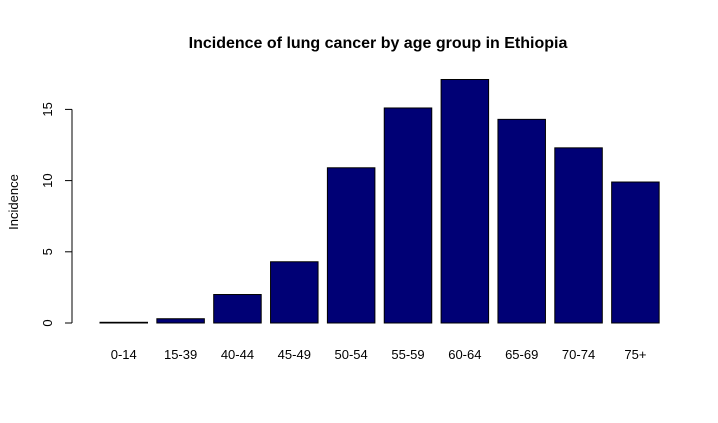  Describe the element at coordinates (578, 354) in the screenshot. I see `x-tick-label: 70-74` at that location.